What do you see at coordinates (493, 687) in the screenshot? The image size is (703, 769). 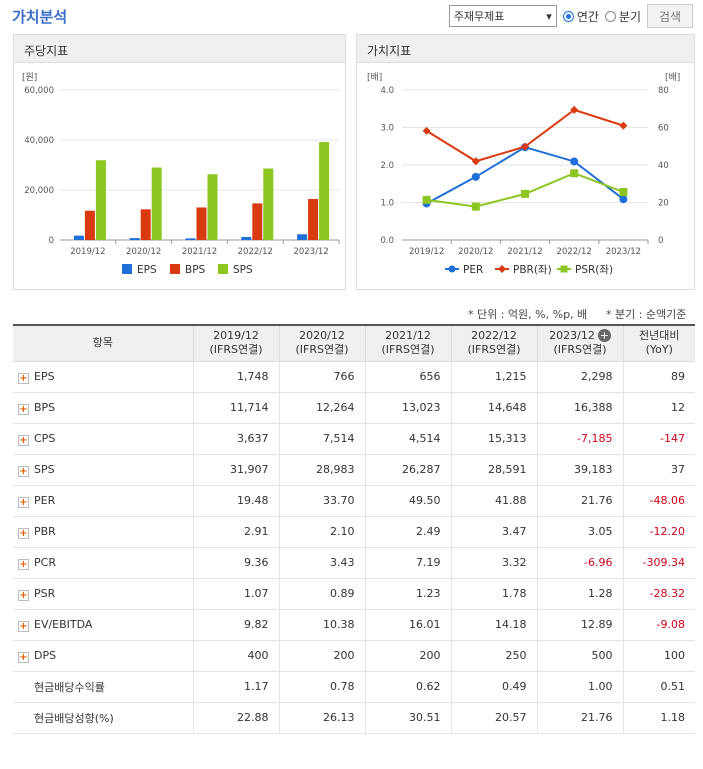 I see `value-cell: 0.49` at bounding box center [493, 687].